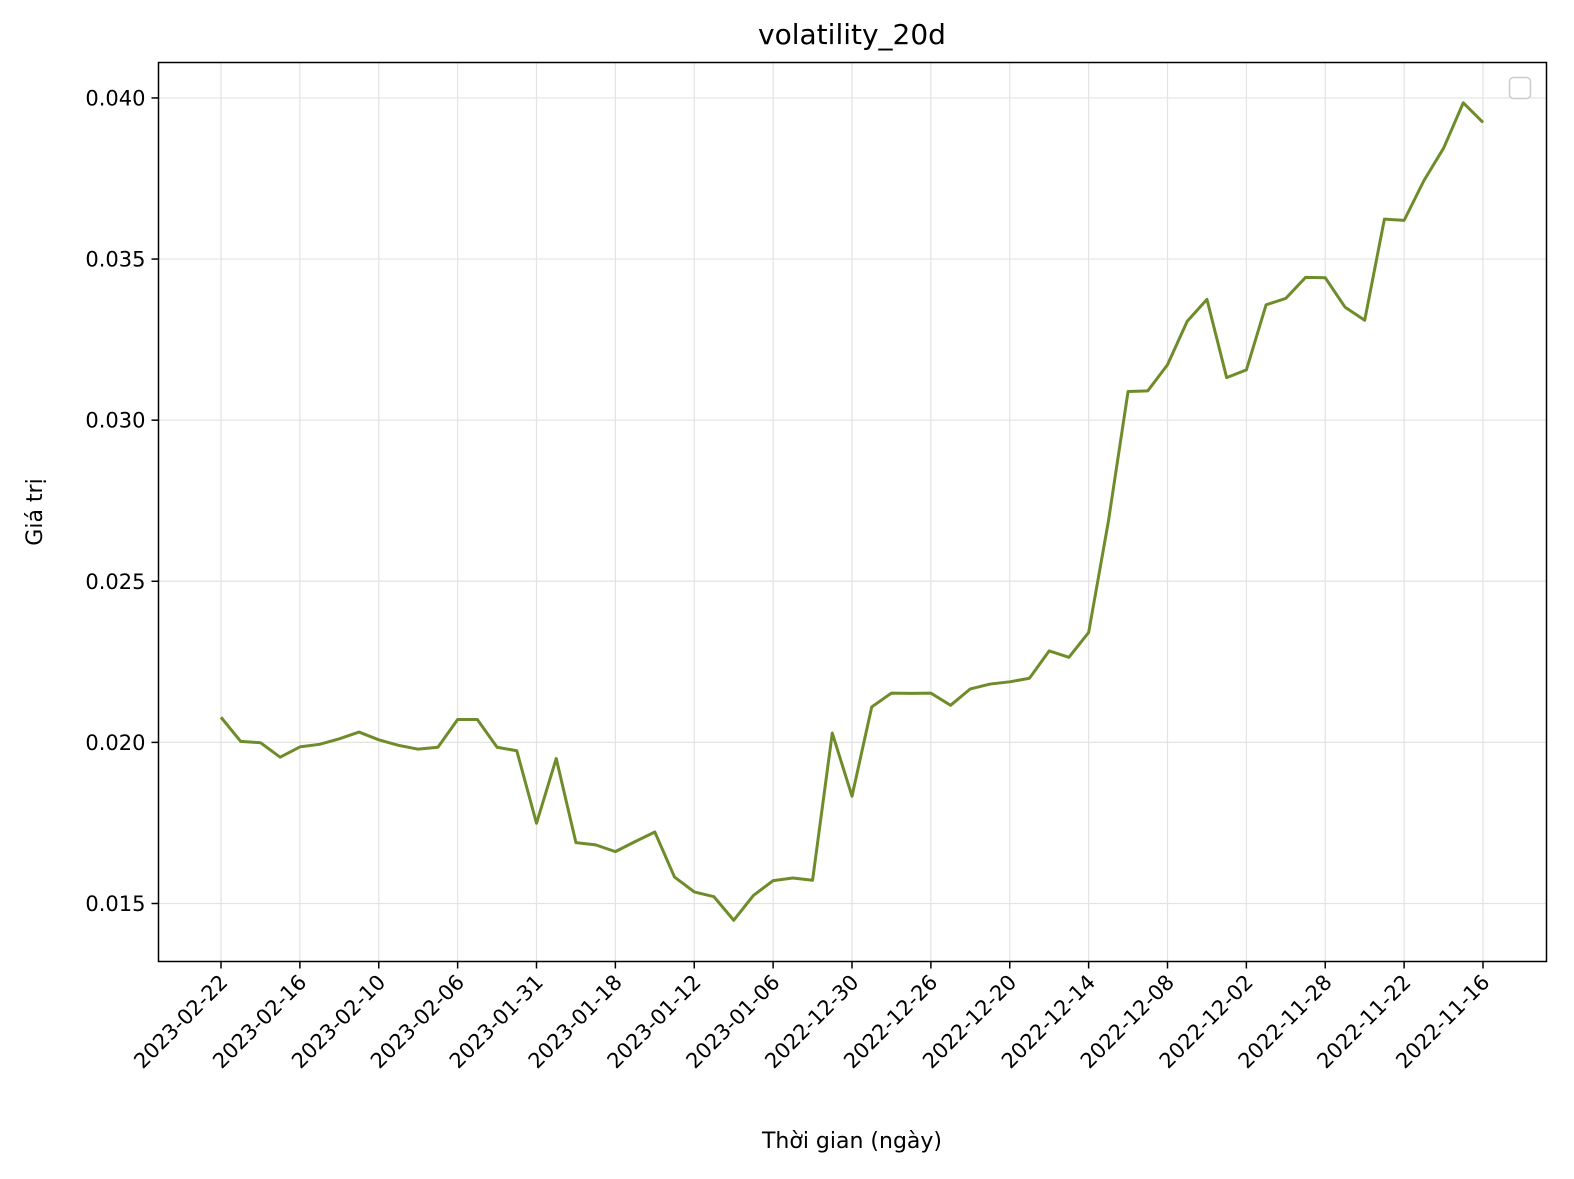 The height and width of the screenshot is (1179, 1574). What do you see at coordinates (115, 904) in the screenshot?
I see `y-tick-label: 0.015` at bounding box center [115, 904].